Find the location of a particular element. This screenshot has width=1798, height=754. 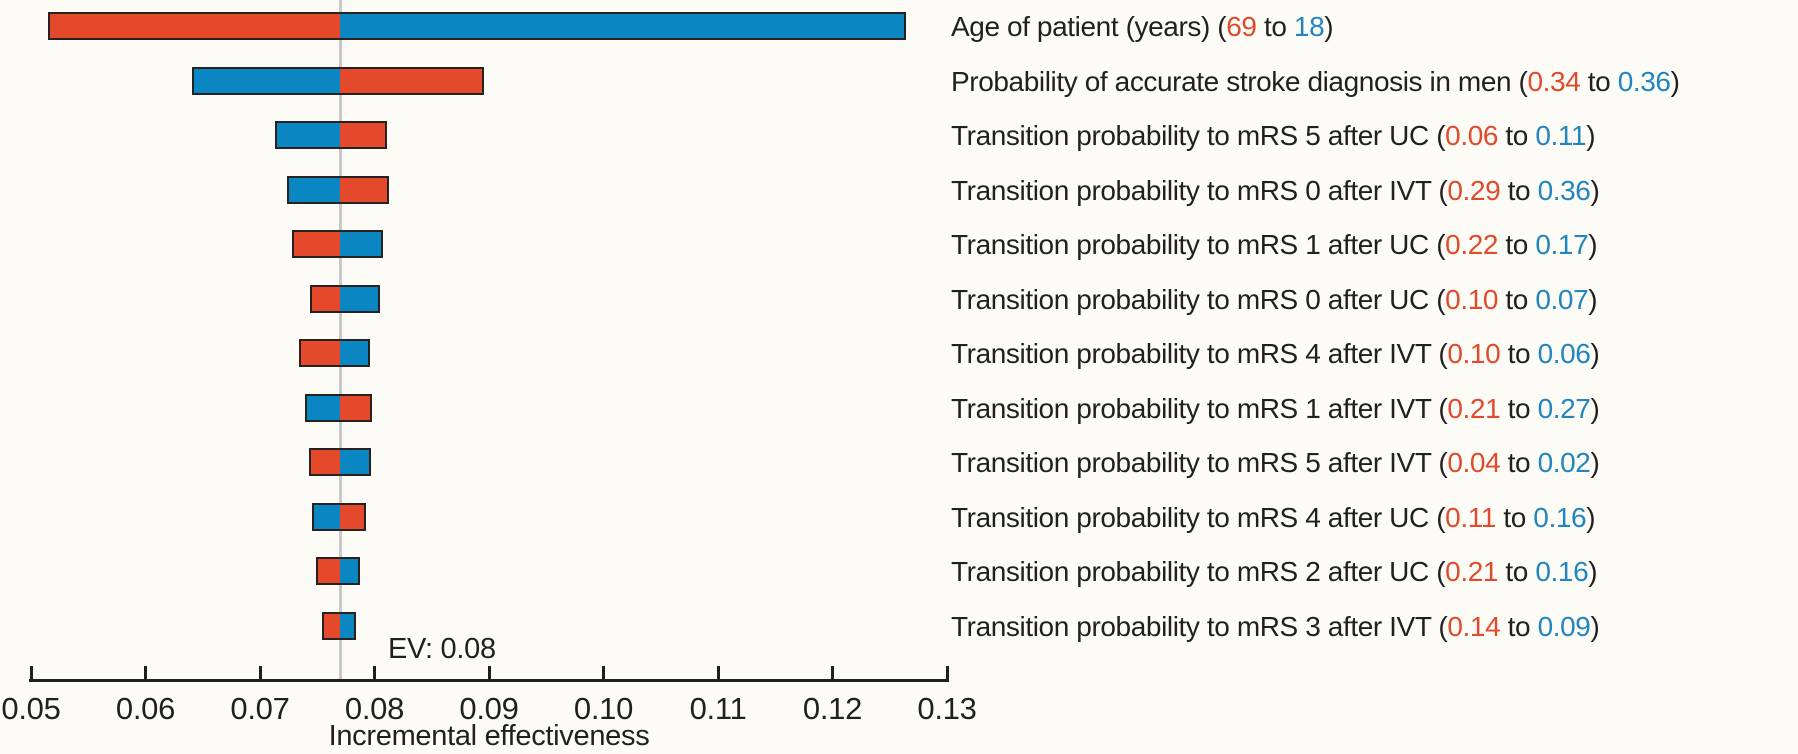

row-high-value: 0.17 is located at coordinates (1562, 244).